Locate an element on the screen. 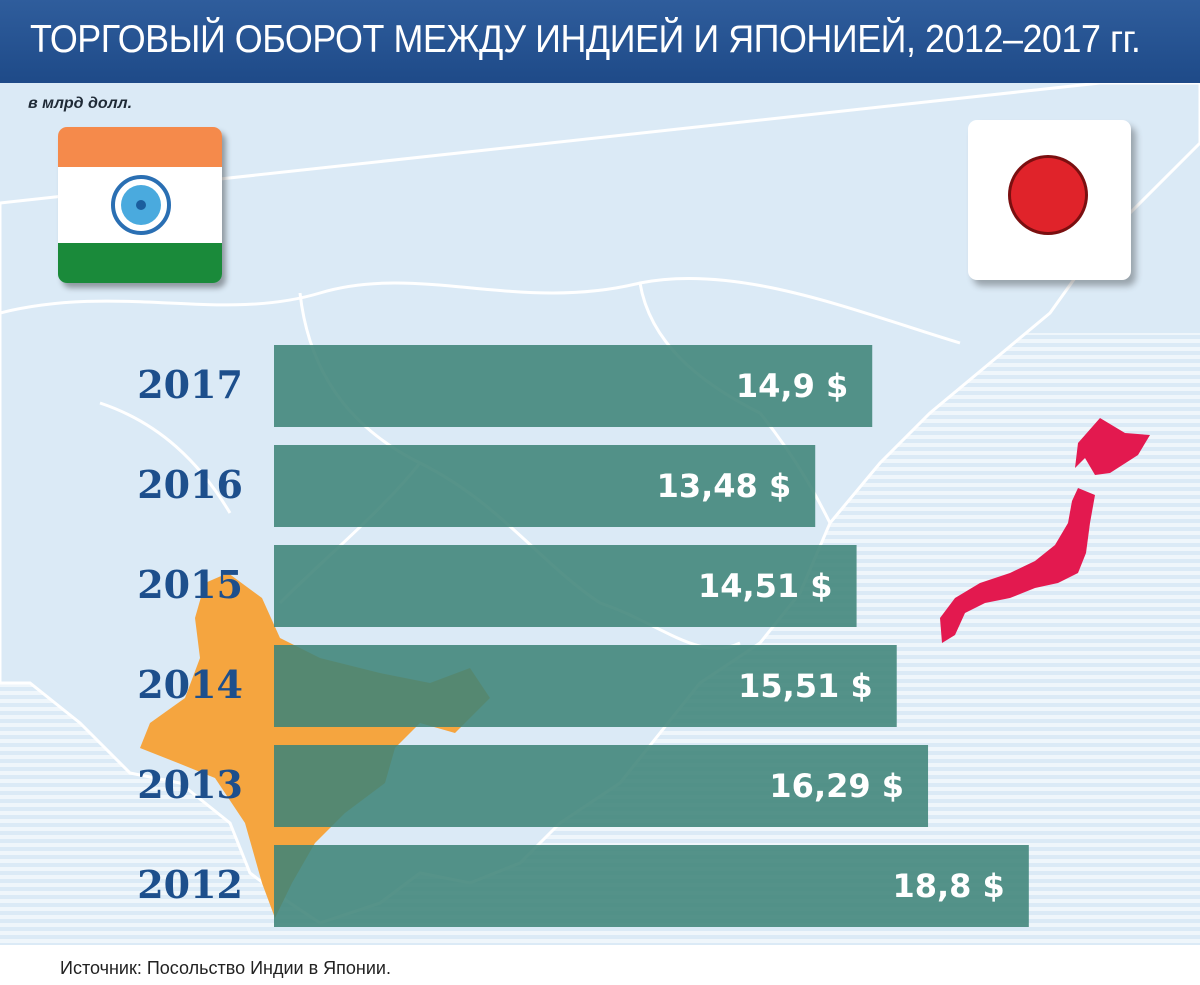 The width and height of the screenshot is (1200, 985). japan-flag-icon is located at coordinates (1049, 200).